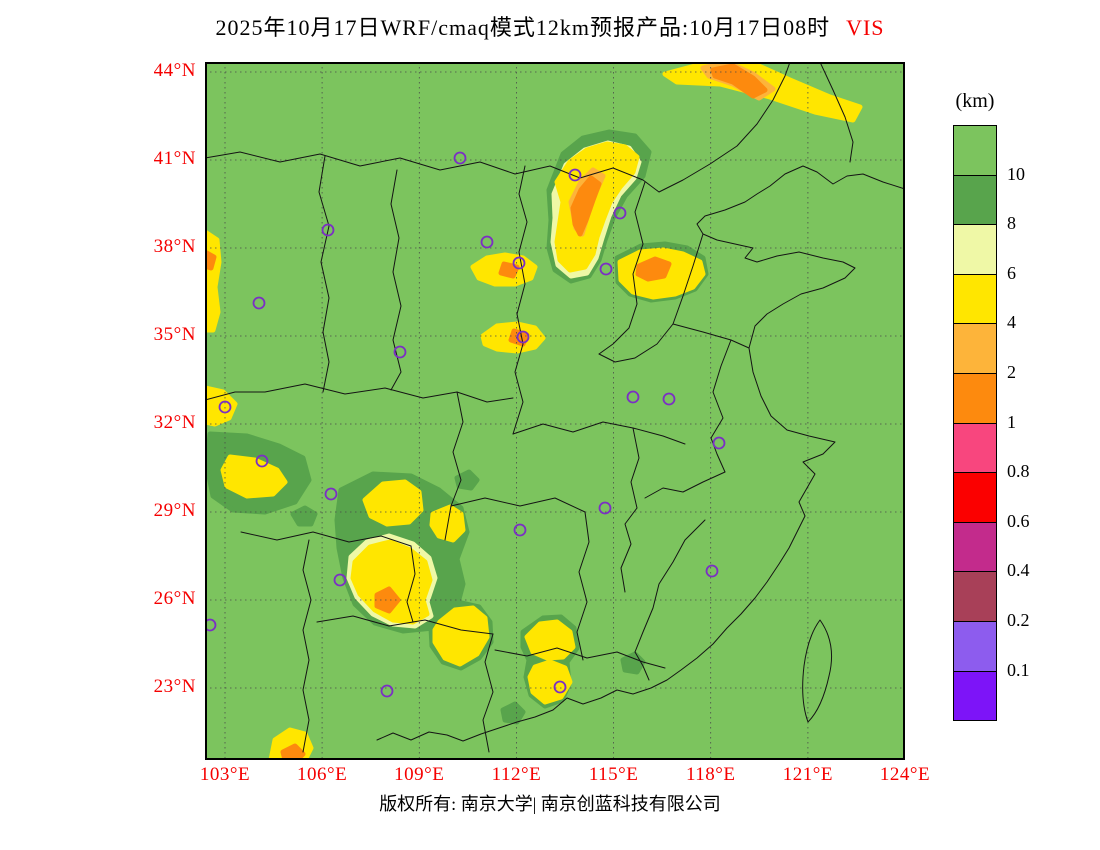 This screenshot has width=1100, height=850. Describe the element at coordinates (174, 158) in the screenshot. I see `lat-tick-label: 41°N` at that location.